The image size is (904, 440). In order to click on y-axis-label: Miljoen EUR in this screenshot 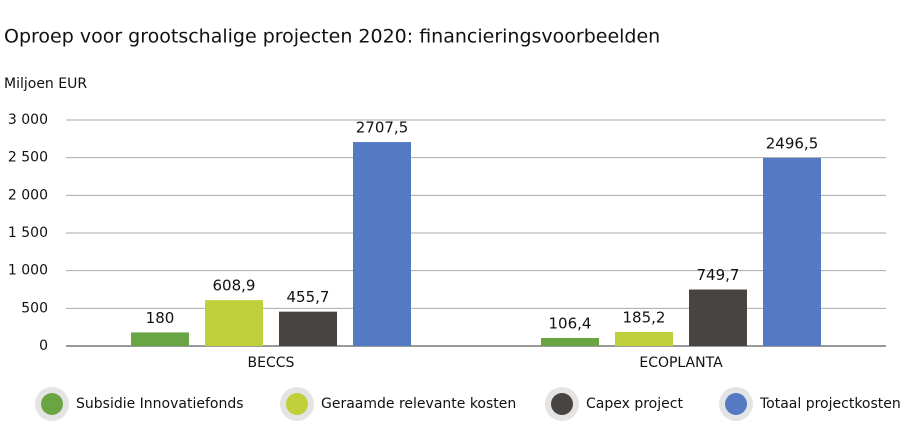, I will do `click(45, 84)`.